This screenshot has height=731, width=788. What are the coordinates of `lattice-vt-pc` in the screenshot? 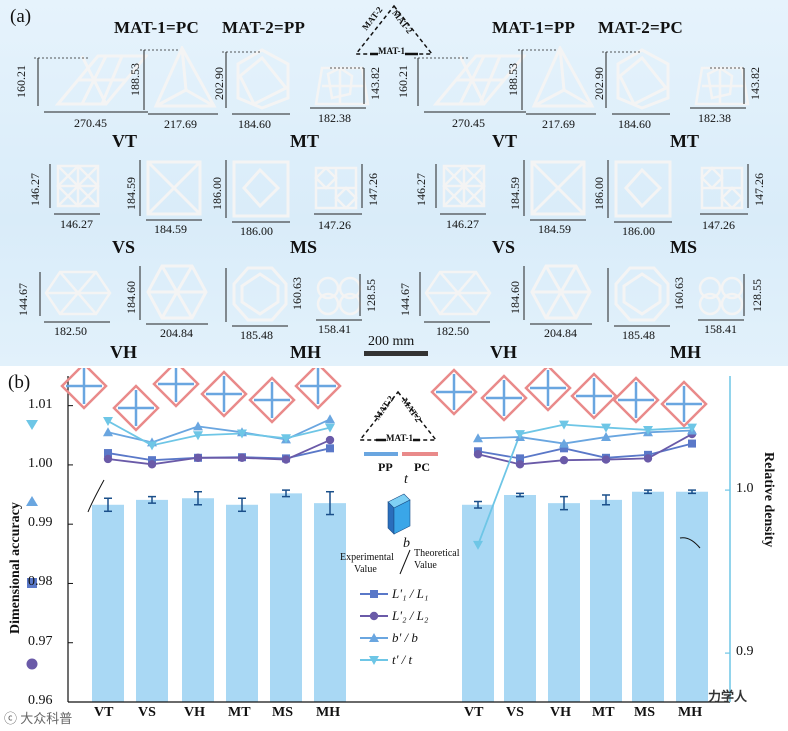 It's located at (101, 80).